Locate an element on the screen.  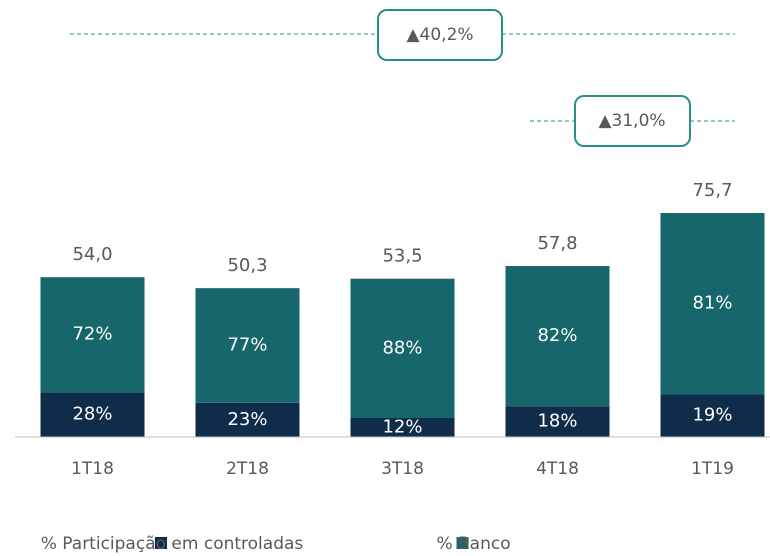
annotation: ▲31,0% is located at coordinates (631, 121).